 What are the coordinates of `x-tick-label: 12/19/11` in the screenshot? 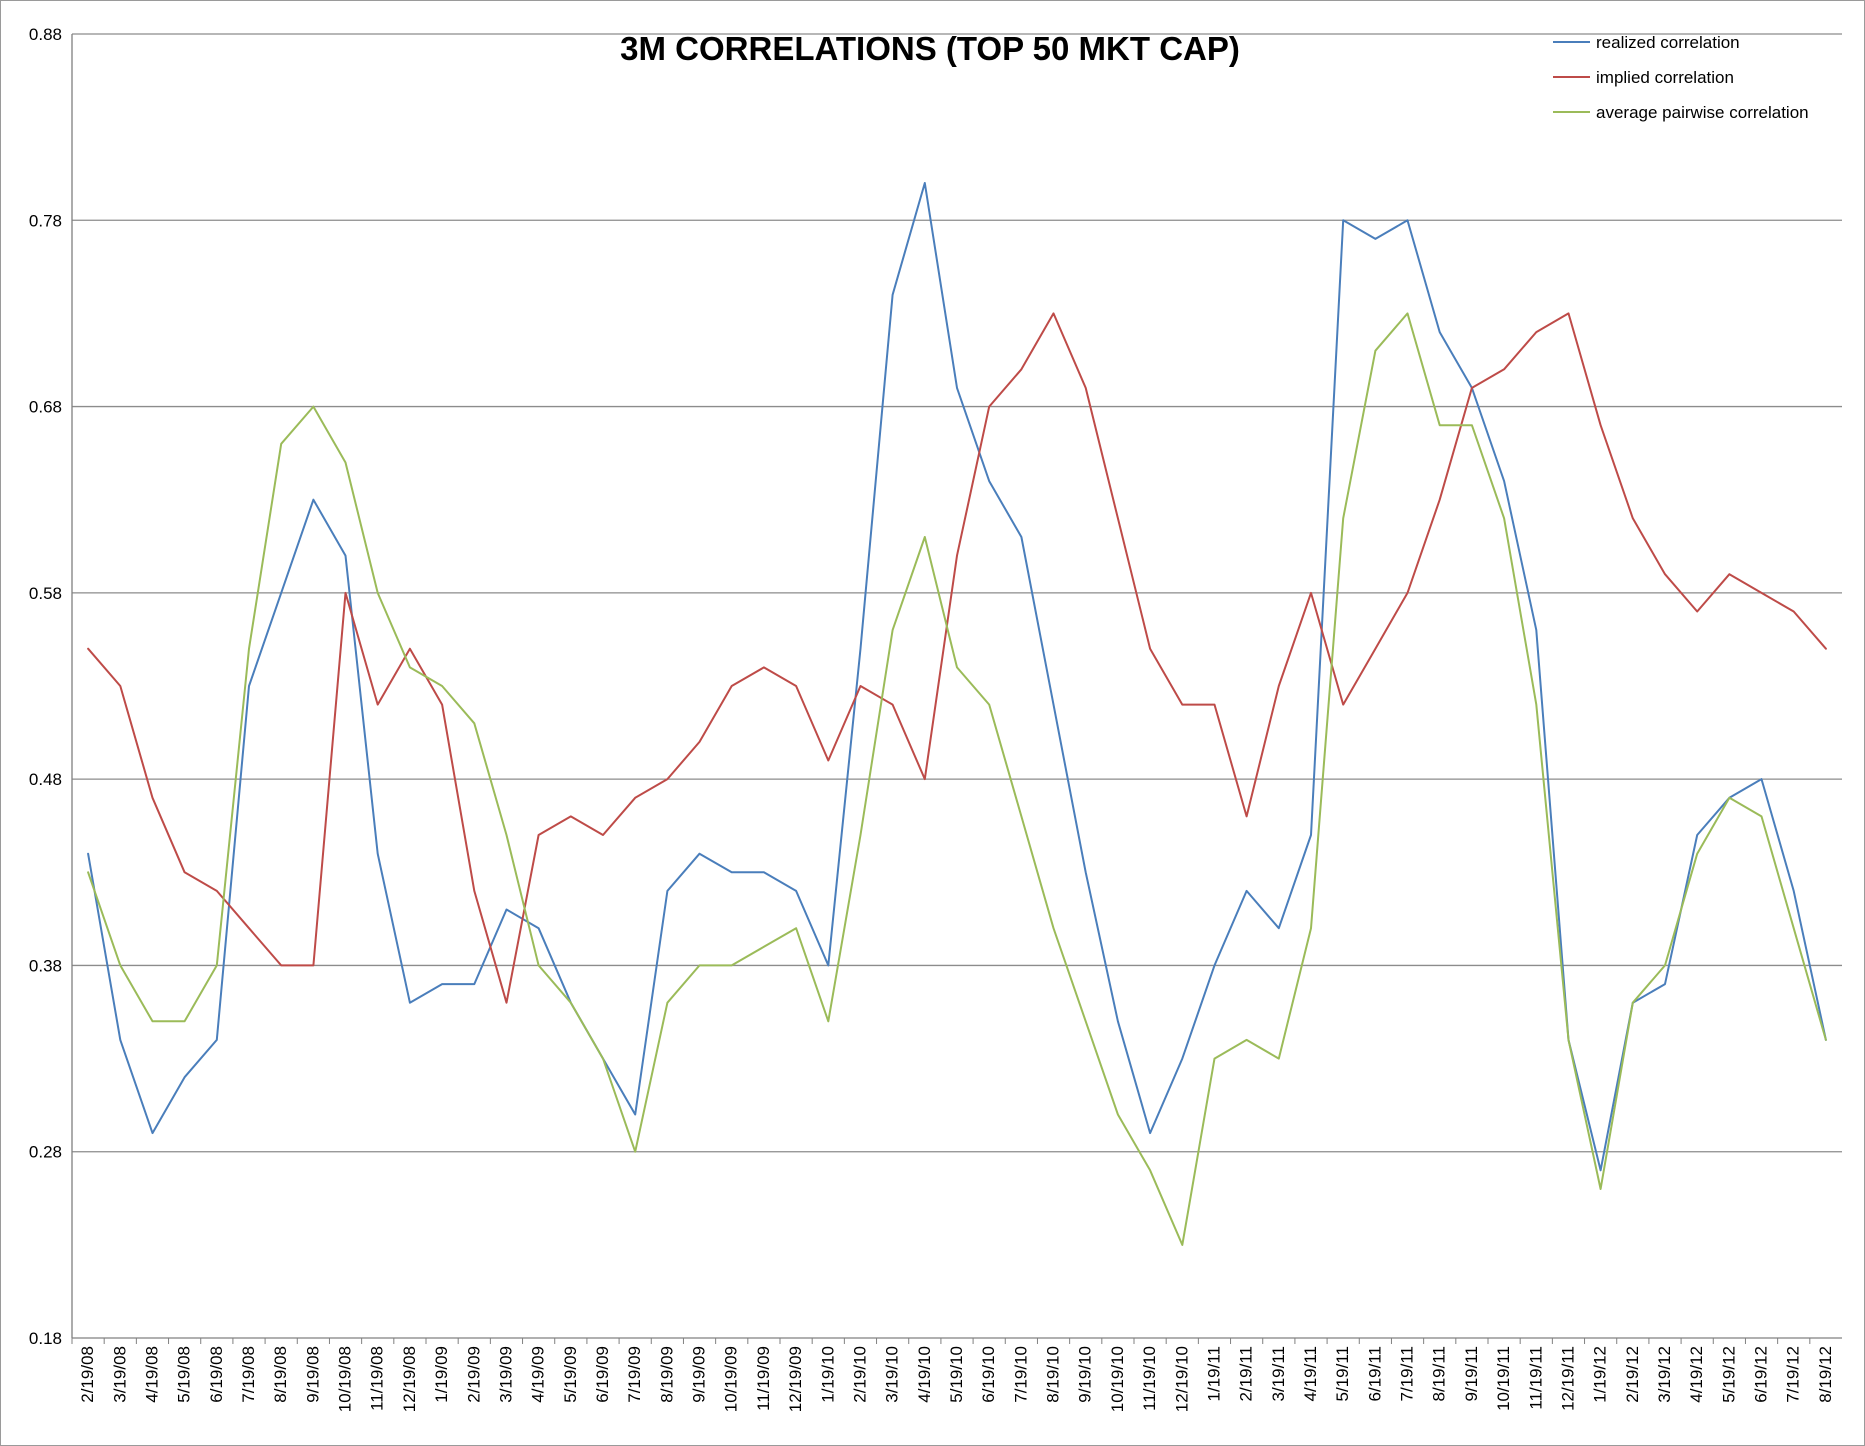 It's located at (1567, 1378).